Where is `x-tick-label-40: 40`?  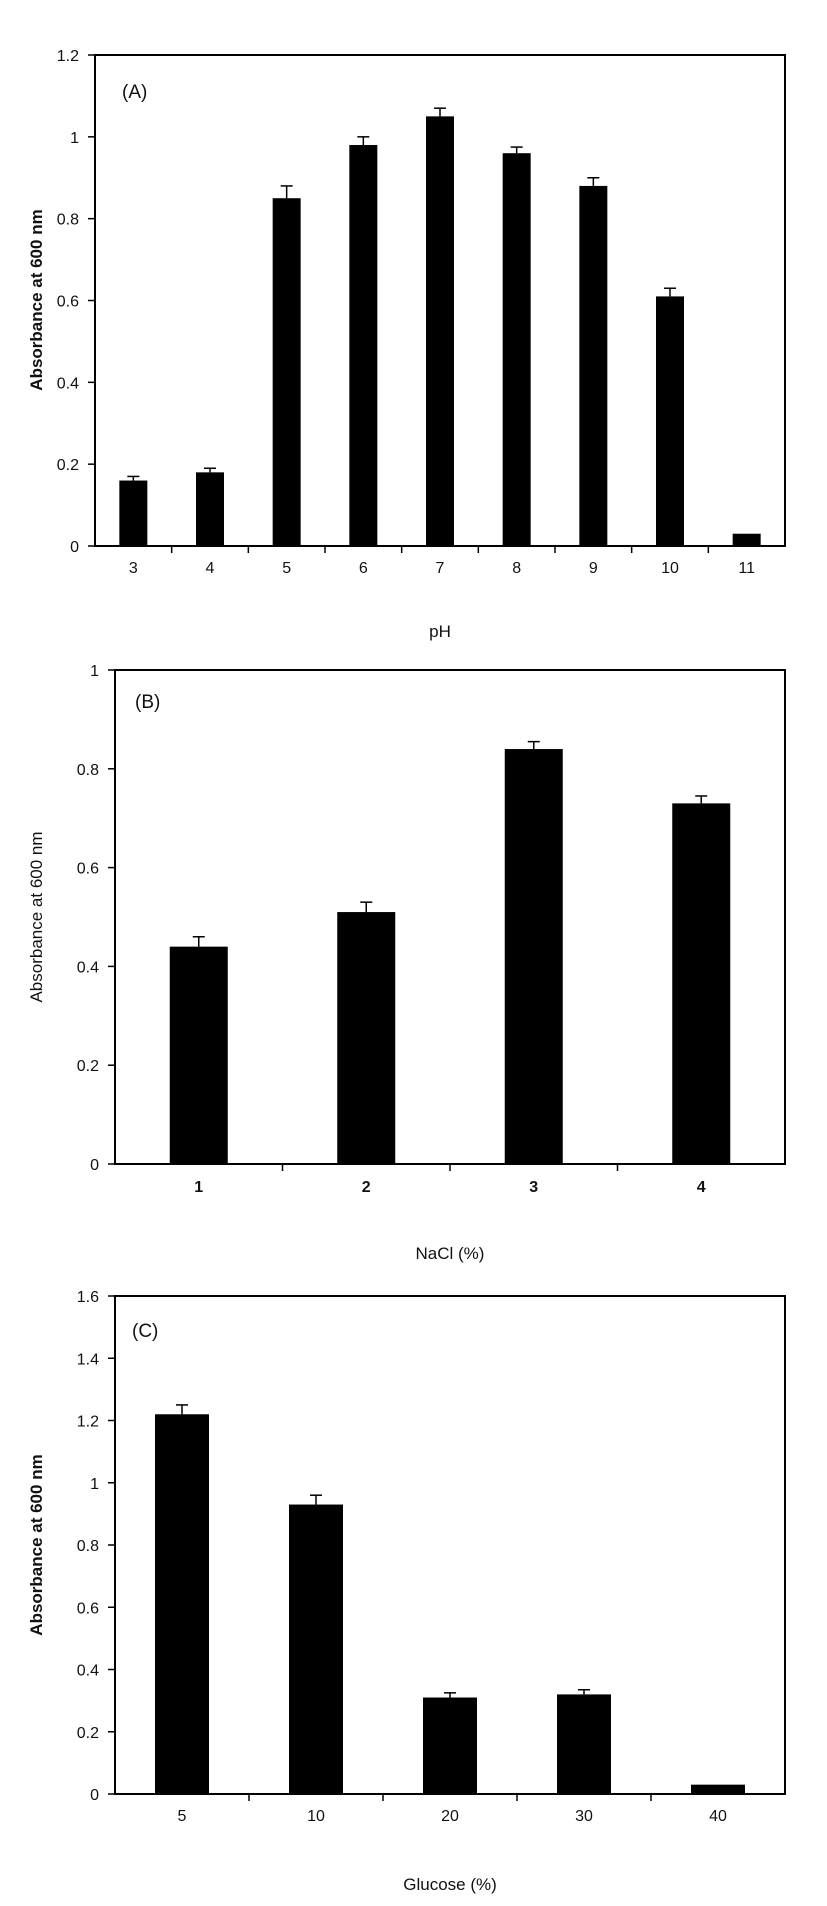
x-tick-label-40: 40 is located at coordinates (718, 1816).